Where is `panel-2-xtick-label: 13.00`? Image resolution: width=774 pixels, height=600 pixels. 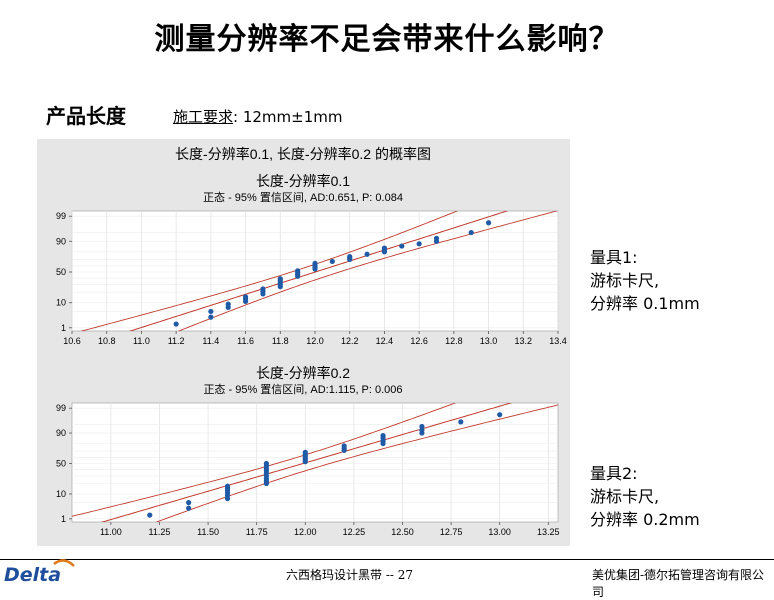 panel-2-xtick-label: 13.00 is located at coordinates (499, 532).